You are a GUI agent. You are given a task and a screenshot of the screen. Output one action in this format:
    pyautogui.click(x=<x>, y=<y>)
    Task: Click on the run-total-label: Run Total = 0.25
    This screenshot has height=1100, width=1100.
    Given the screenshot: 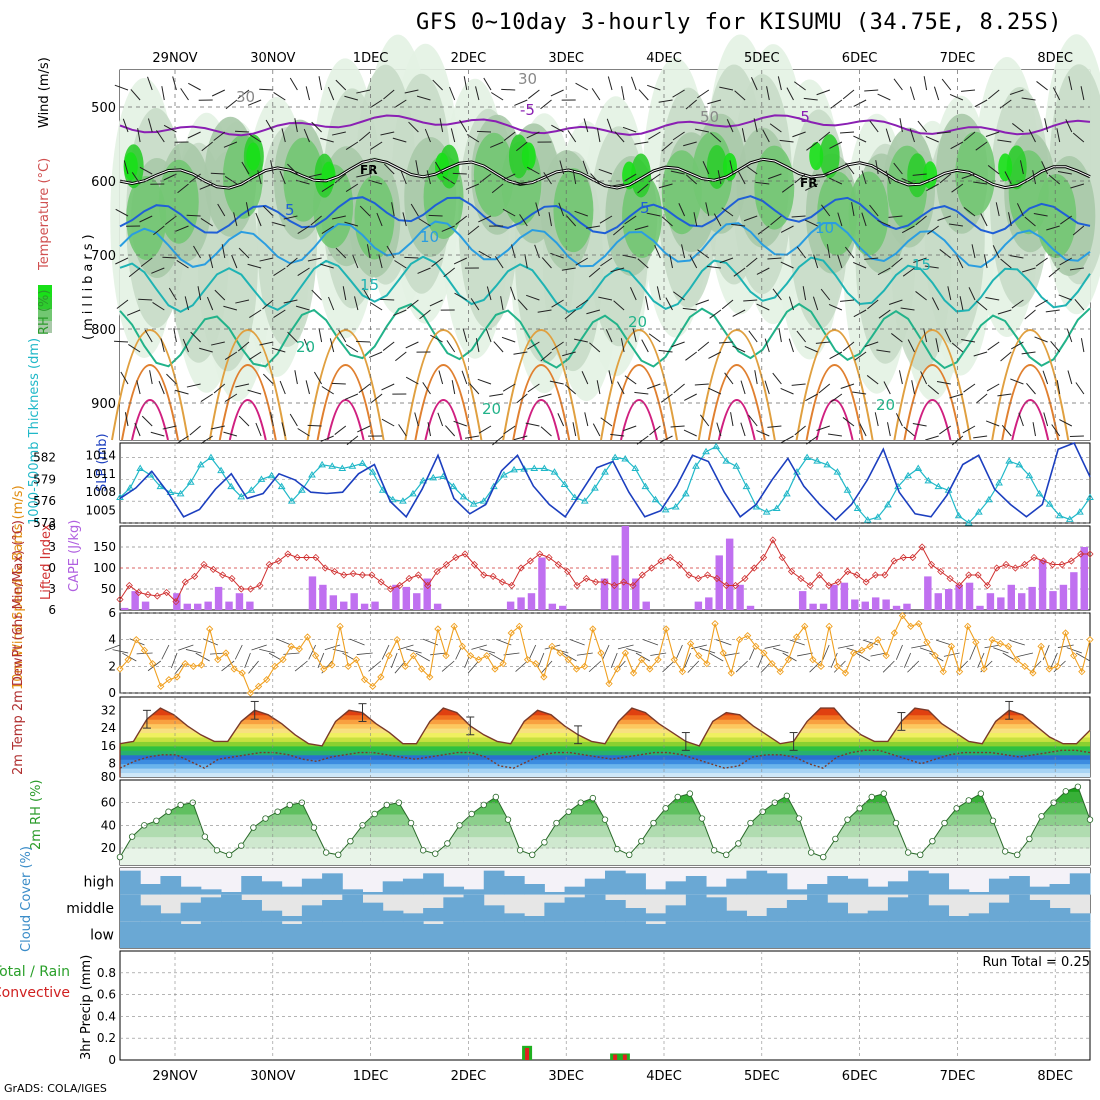 What is the action you would take?
    pyautogui.click(x=1036, y=962)
    